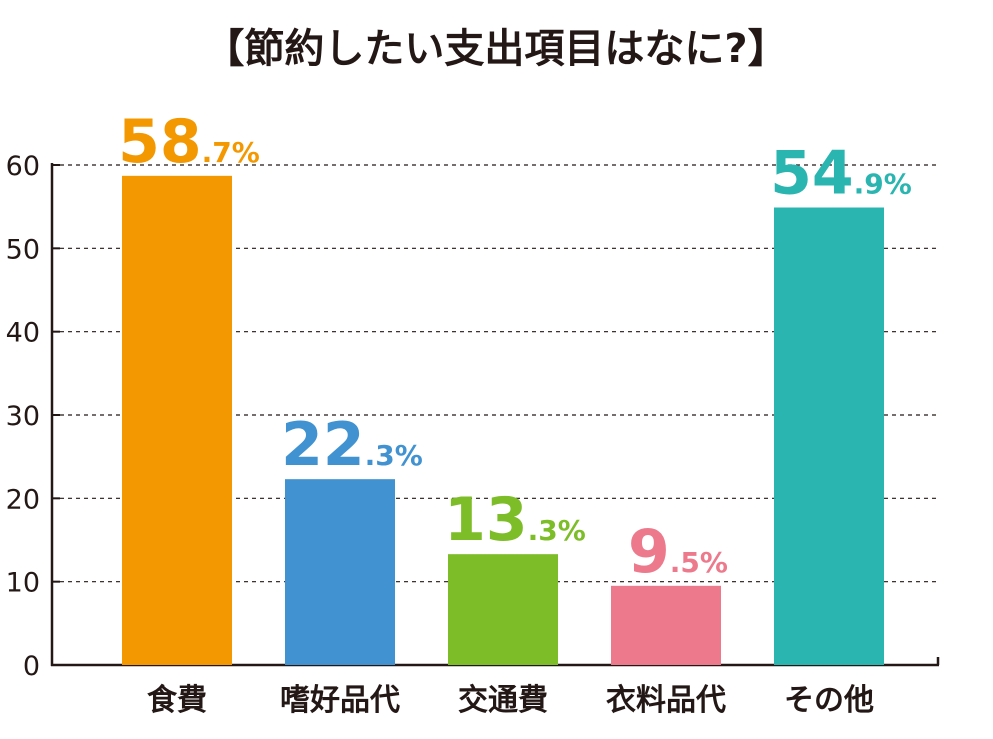 The image size is (993, 739). I want to click on x-tick-label: 衣料品代, so click(666, 700).